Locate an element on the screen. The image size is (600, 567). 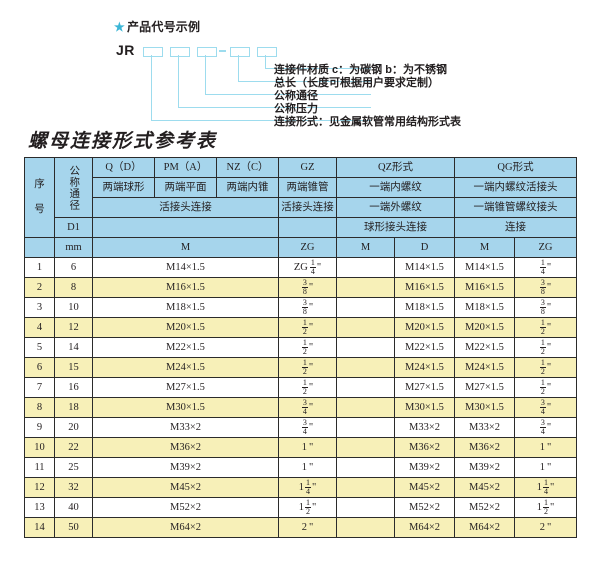
header-unit-blank-serial is located at coordinates (39, 247).